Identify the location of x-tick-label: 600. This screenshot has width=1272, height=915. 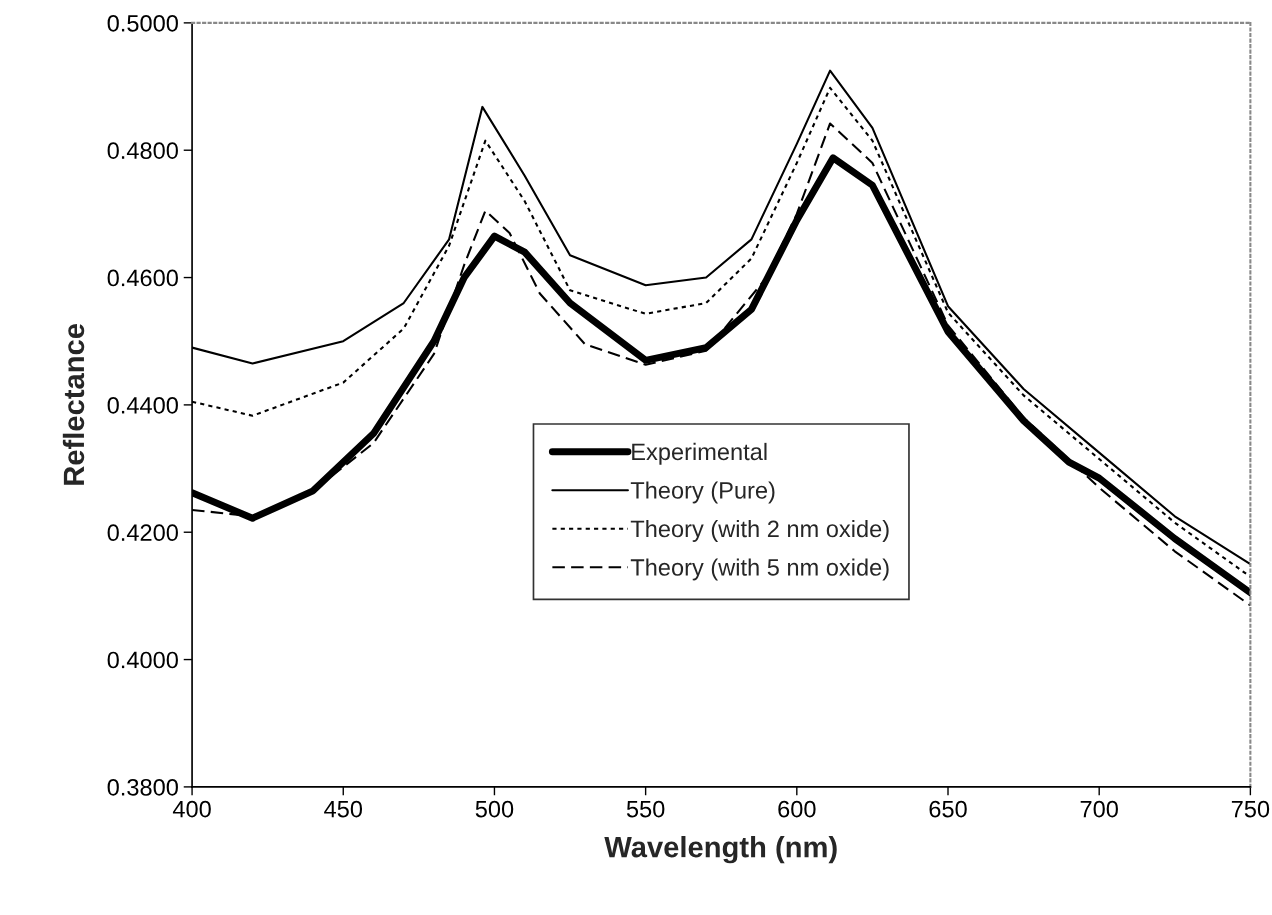
(797, 809).